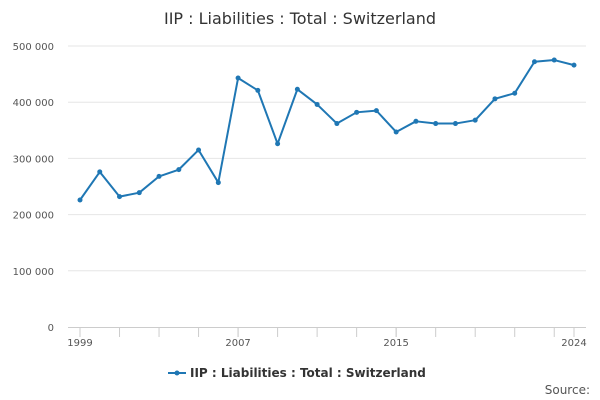  What do you see at coordinates (308, 373) in the screenshot?
I see `legend-label: IIP : Liabilities : Total : Switzerland` at bounding box center [308, 373].